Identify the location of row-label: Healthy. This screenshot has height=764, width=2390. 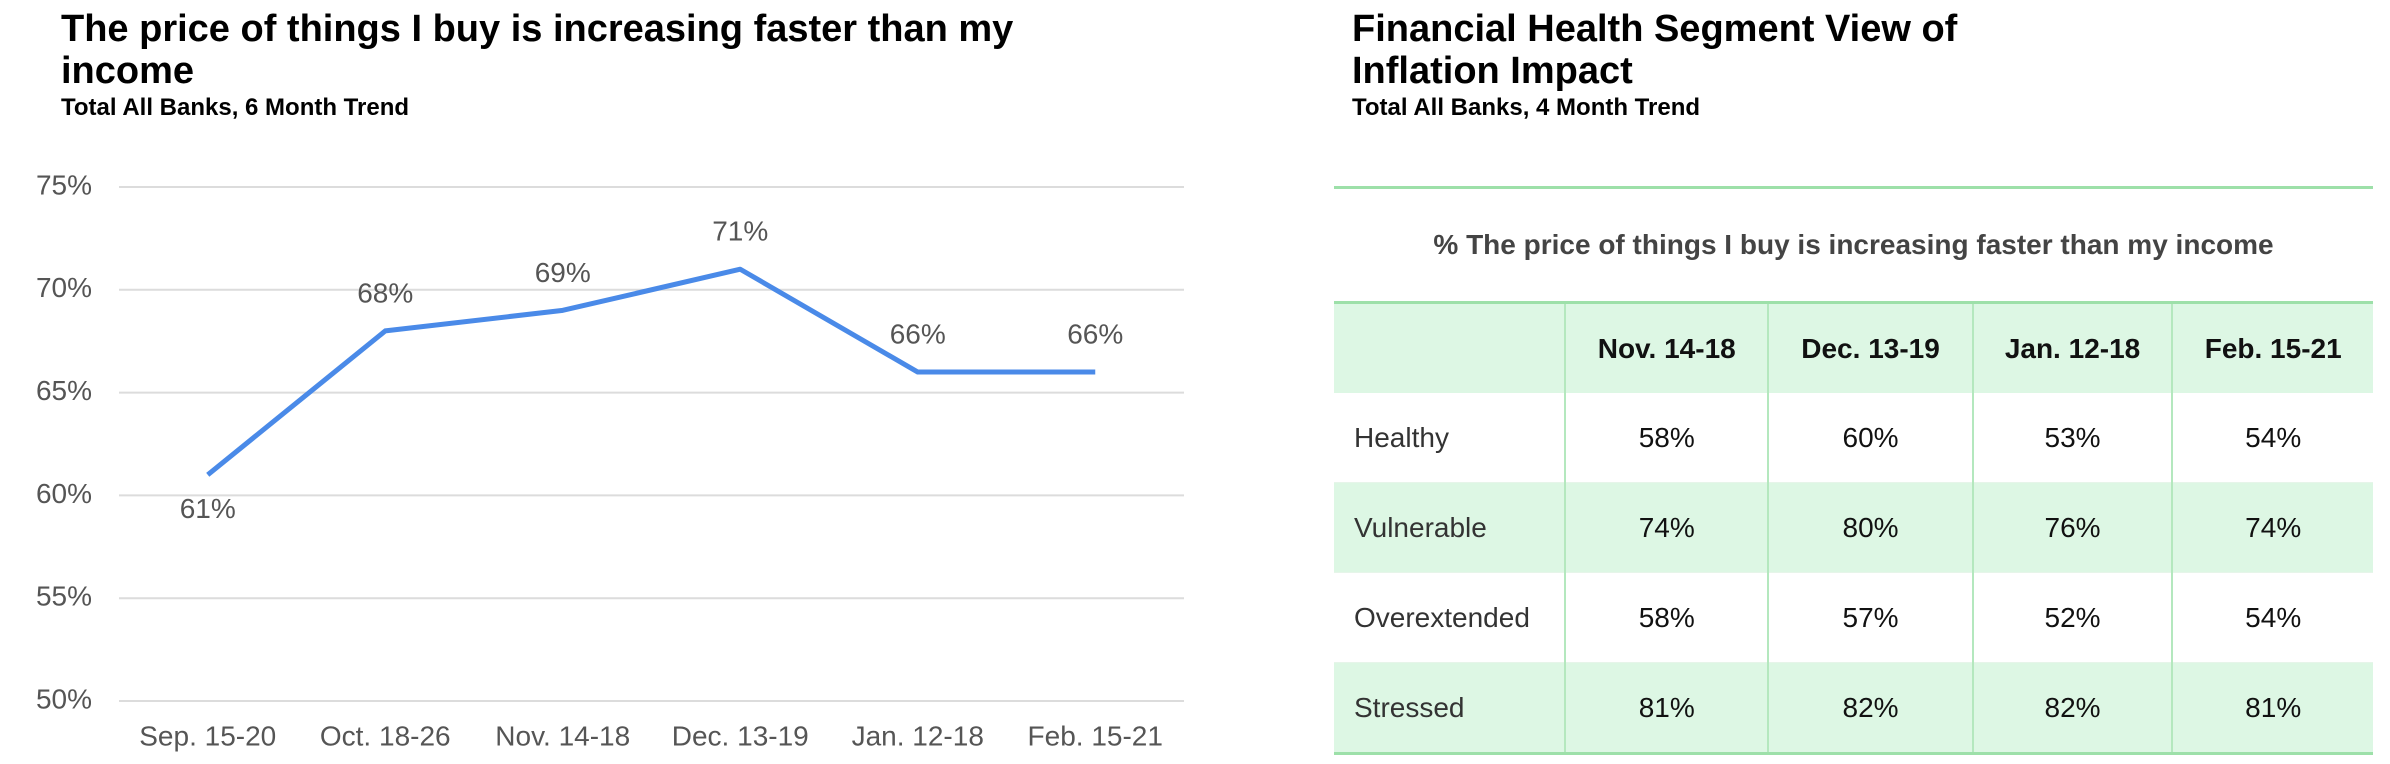
(1449, 438).